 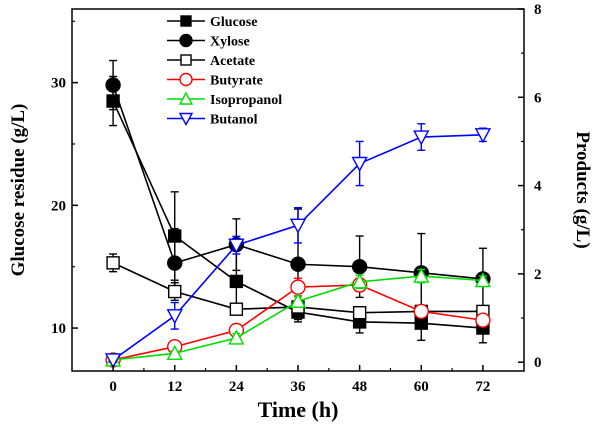 I want to click on x-tick-label: 24, so click(x=237, y=387).